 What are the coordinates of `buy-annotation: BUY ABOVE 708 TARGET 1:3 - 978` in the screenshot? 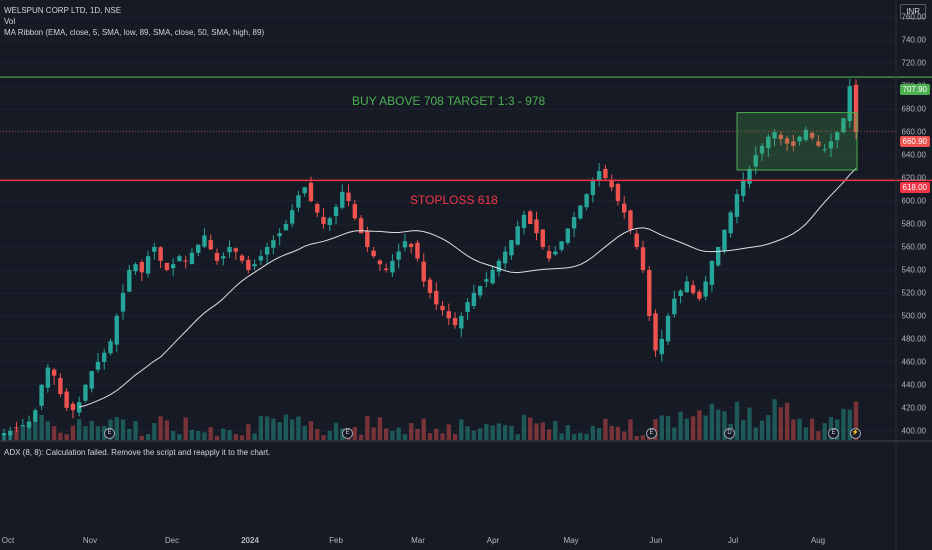 It's located at (449, 101).